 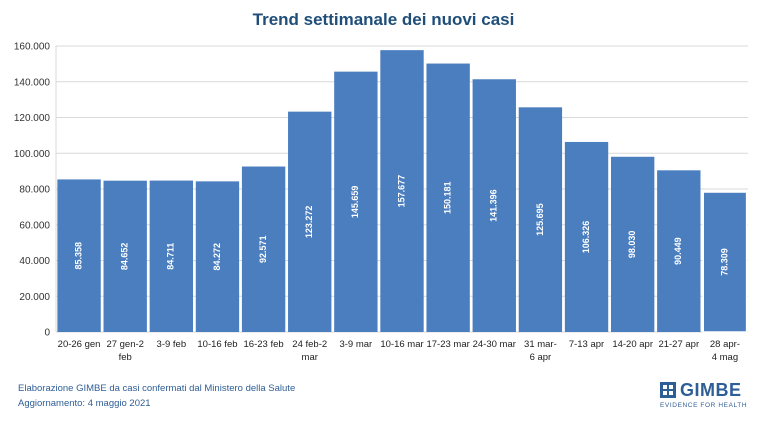 I want to click on data-label: 92.571, so click(x=263, y=249).